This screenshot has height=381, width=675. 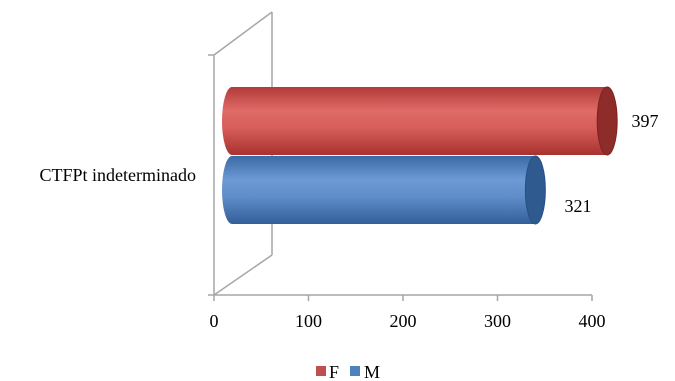 What do you see at coordinates (578, 206) in the screenshot?
I see `data-label-m: 321` at bounding box center [578, 206].